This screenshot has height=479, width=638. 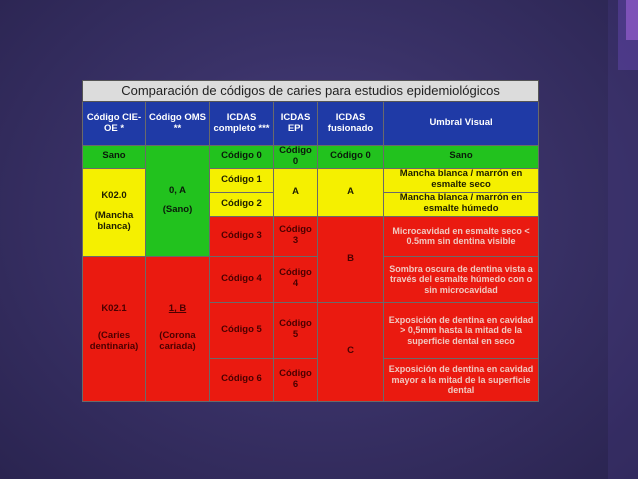 What do you see at coordinates (114, 221) in the screenshot?
I see `k020-desc: (Mancha blanca)` at bounding box center [114, 221].